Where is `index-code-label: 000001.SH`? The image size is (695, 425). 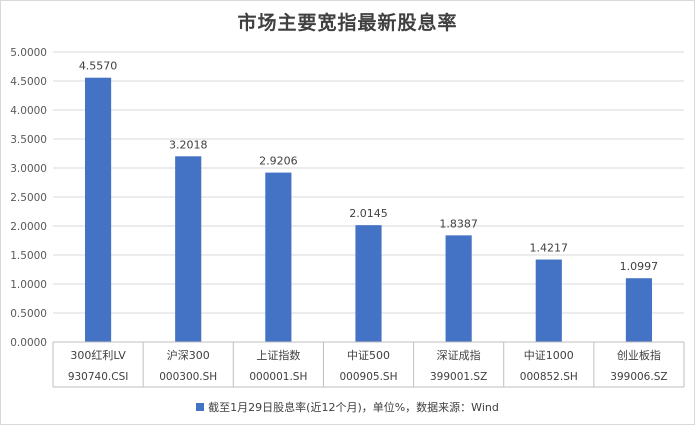 index-code-label: 000001.SH is located at coordinates (278, 377).